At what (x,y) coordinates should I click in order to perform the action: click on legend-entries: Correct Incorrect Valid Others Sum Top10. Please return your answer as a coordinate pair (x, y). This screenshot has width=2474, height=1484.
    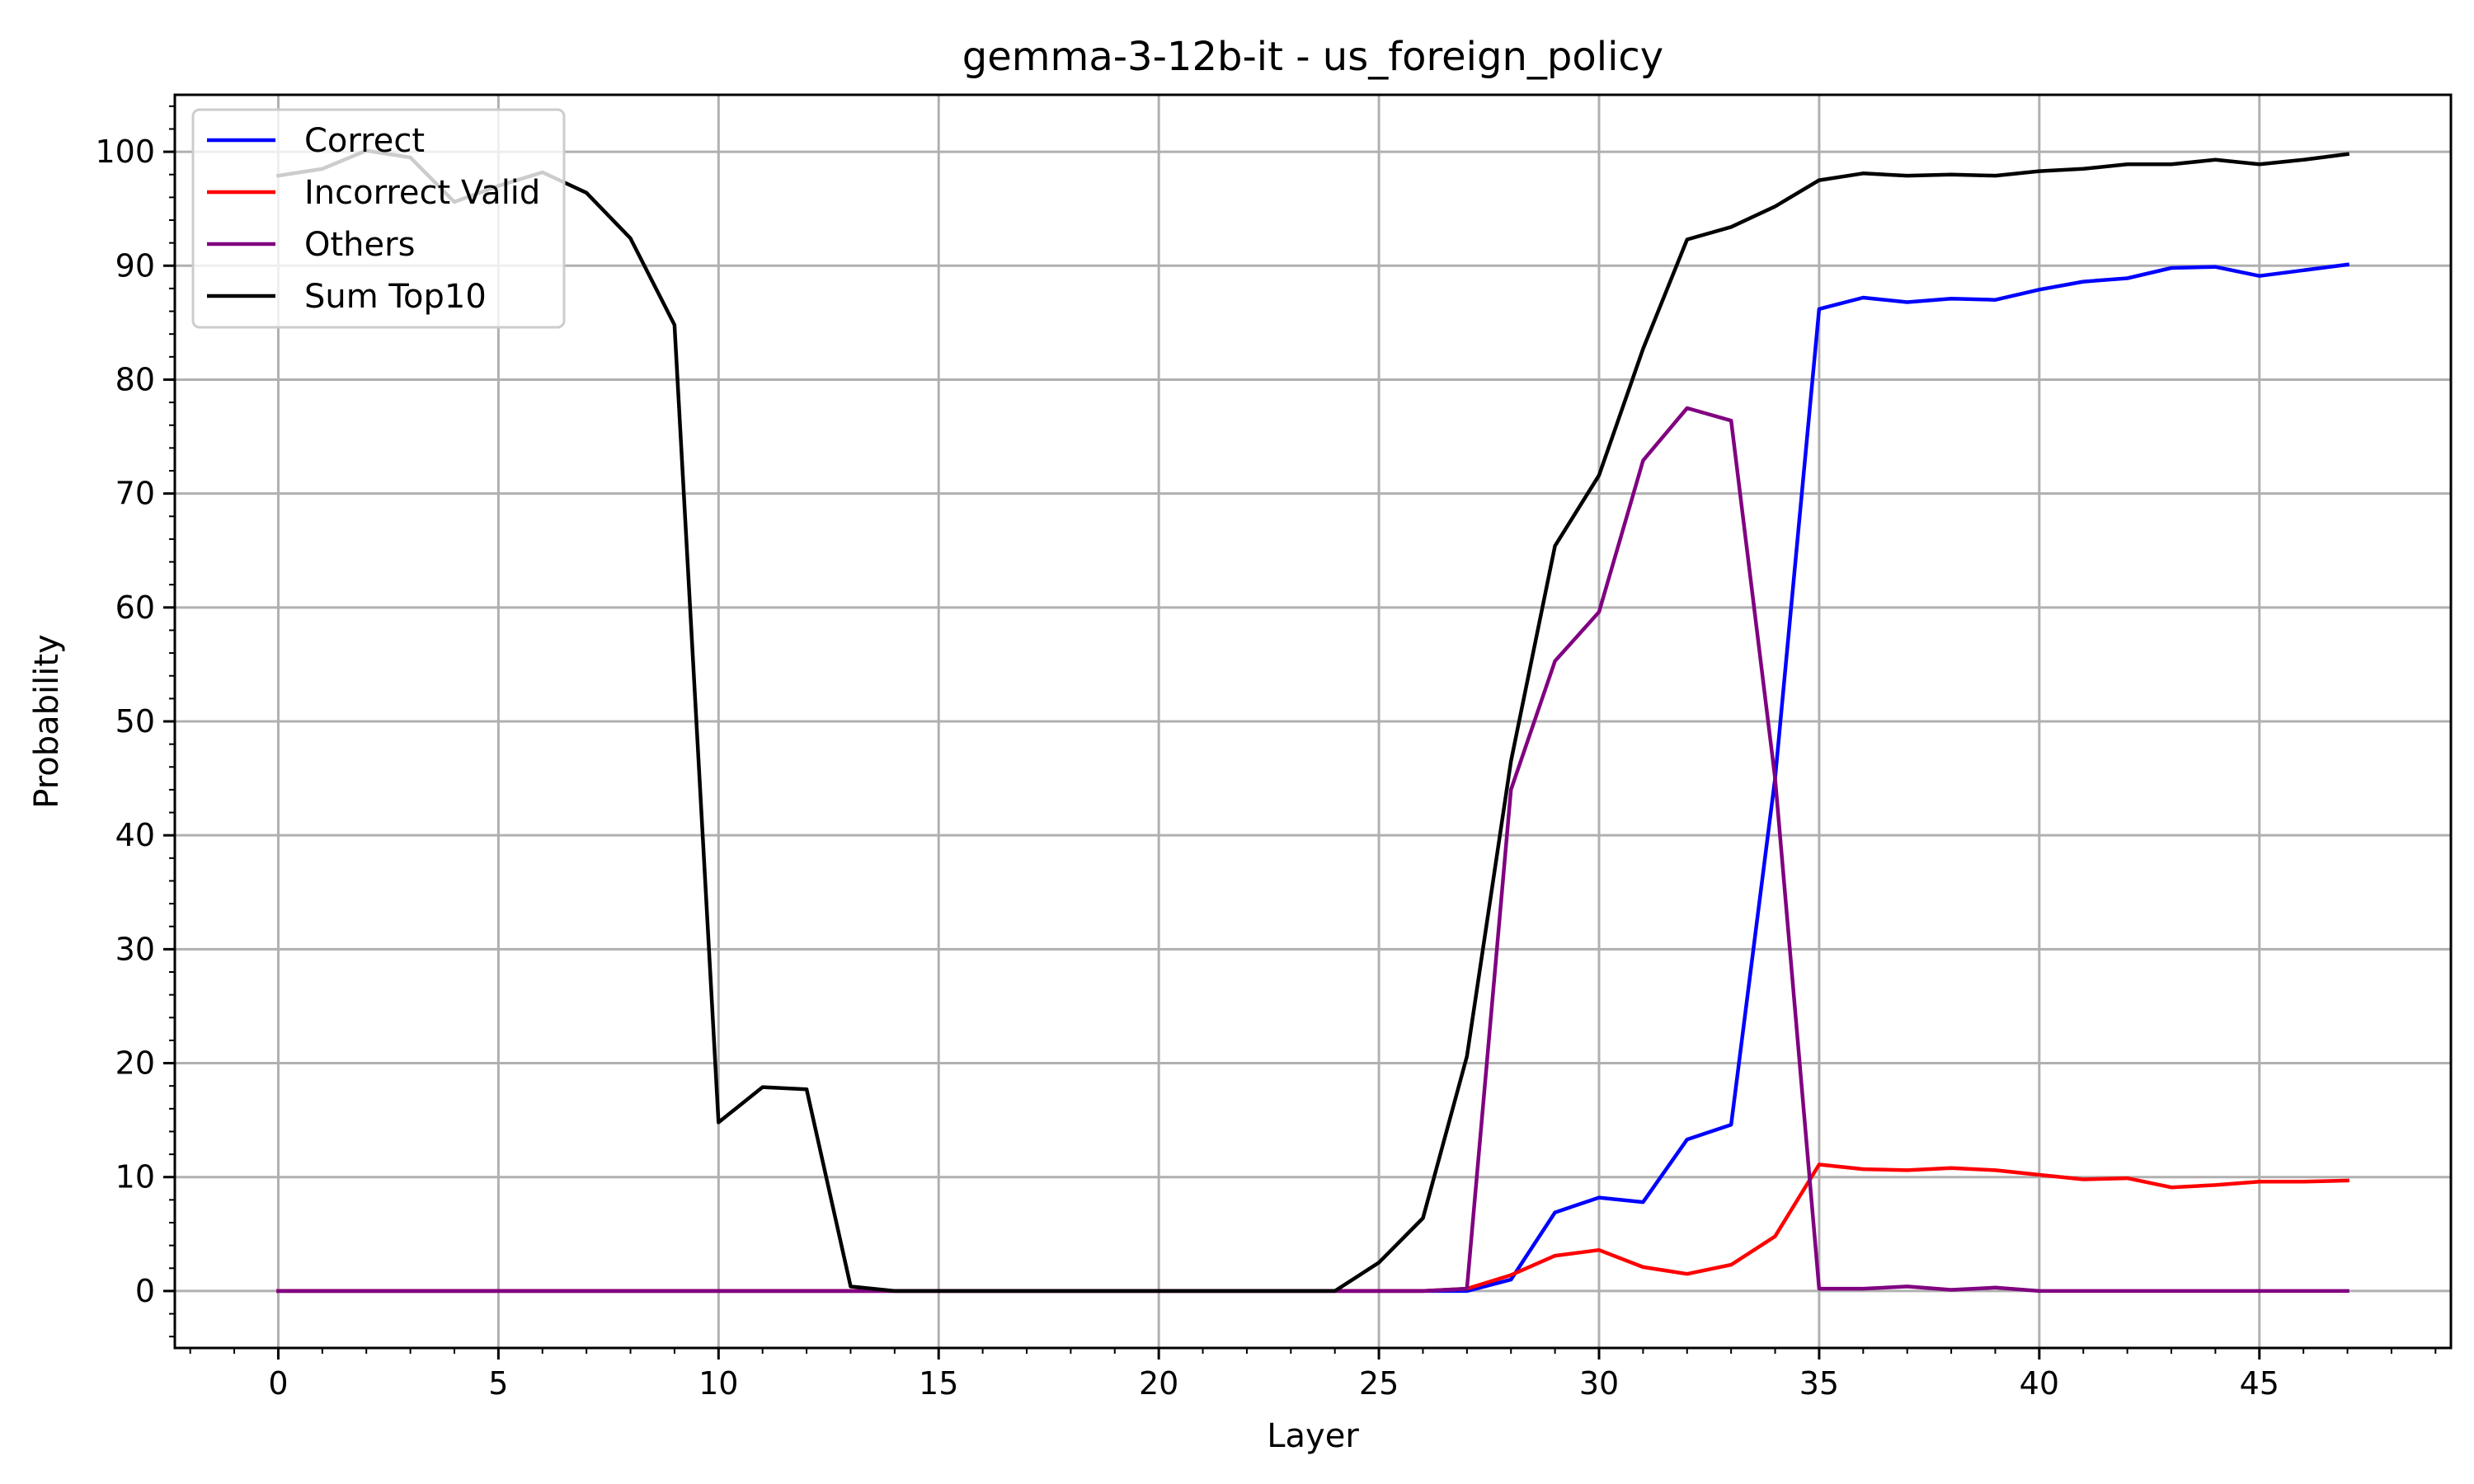
    Looking at the image, I should click on (373, 219).